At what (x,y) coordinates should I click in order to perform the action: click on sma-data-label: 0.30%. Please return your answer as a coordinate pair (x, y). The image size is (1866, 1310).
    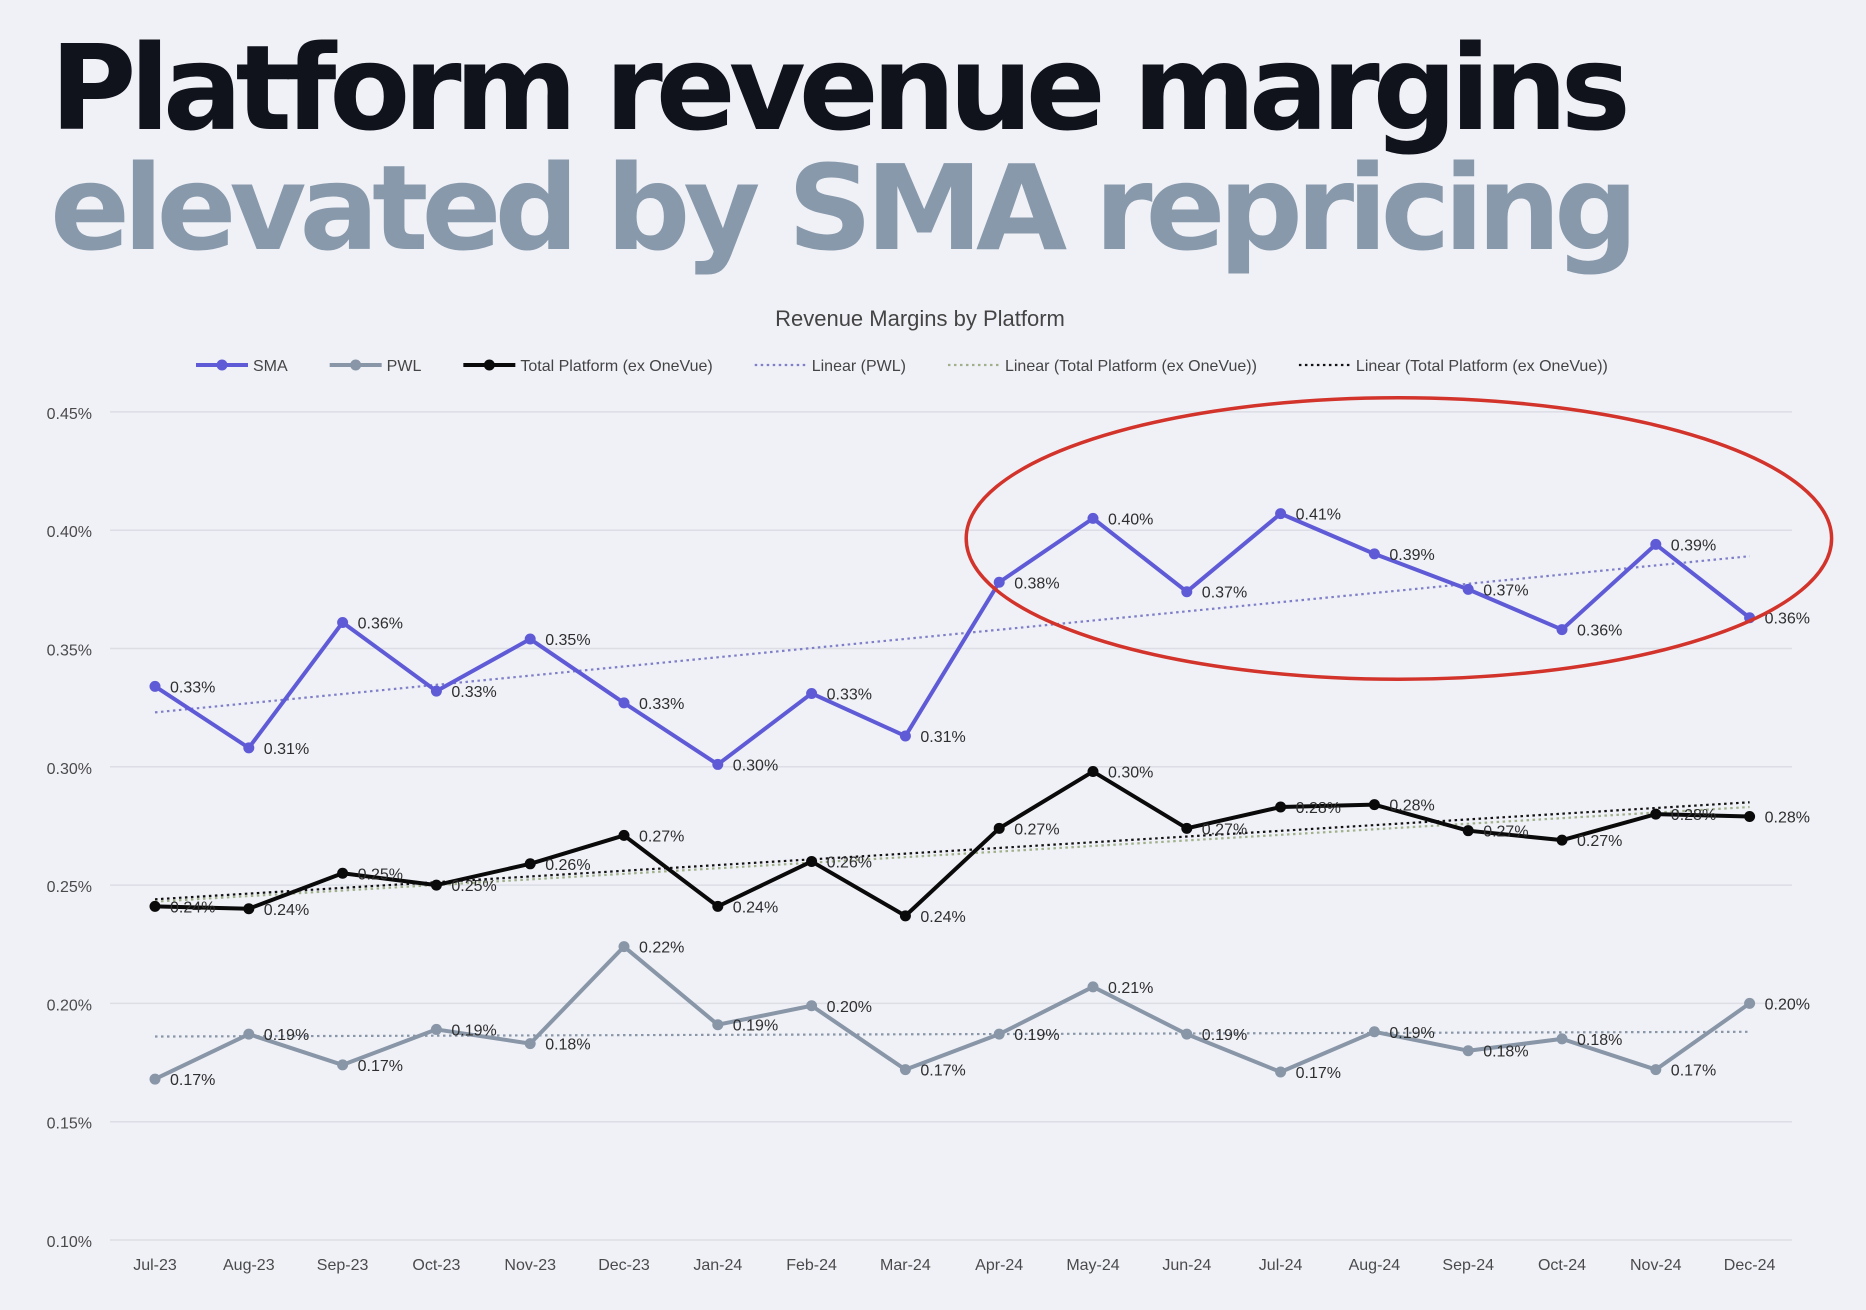
    Looking at the image, I should click on (755, 765).